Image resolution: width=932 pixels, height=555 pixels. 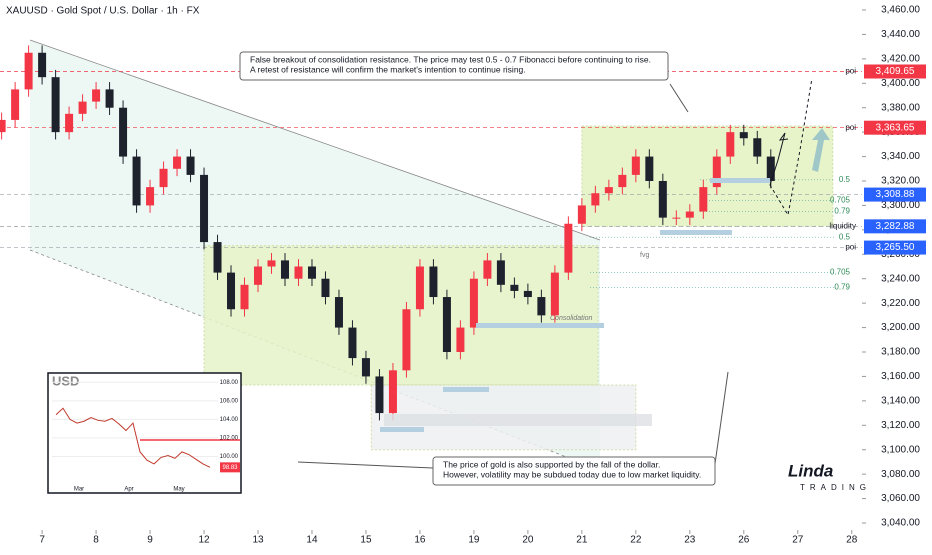 What do you see at coordinates (835, 487) in the screenshot?
I see `logo-sub: TRADING` at bounding box center [835, 487].